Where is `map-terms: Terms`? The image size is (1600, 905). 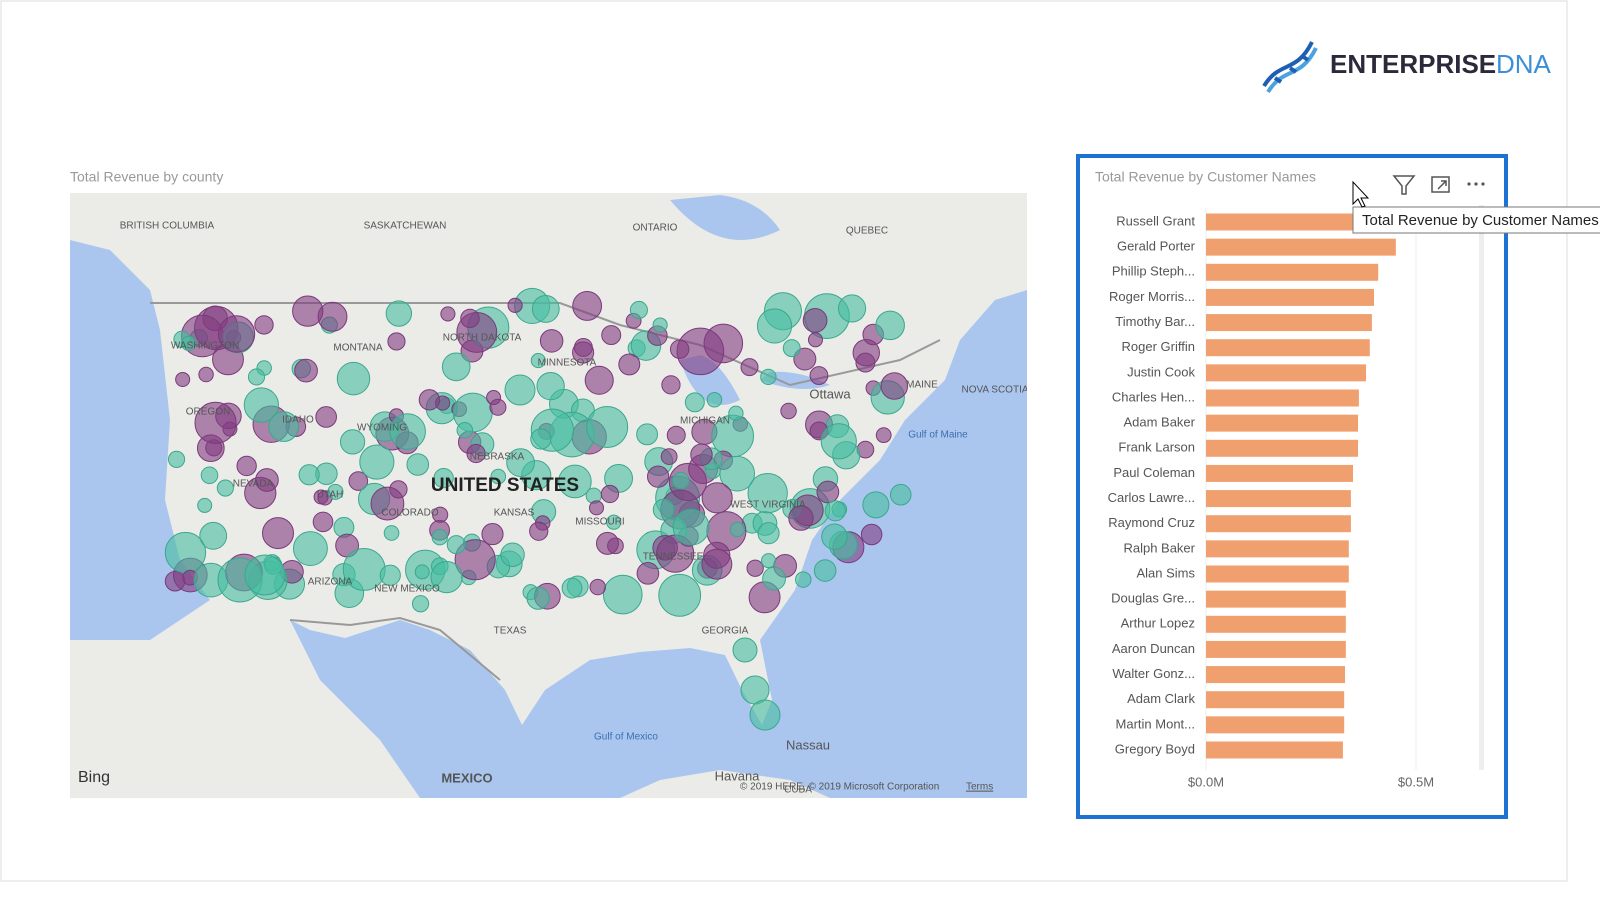 map-terms: Terms is located at coordinates (979, 787).